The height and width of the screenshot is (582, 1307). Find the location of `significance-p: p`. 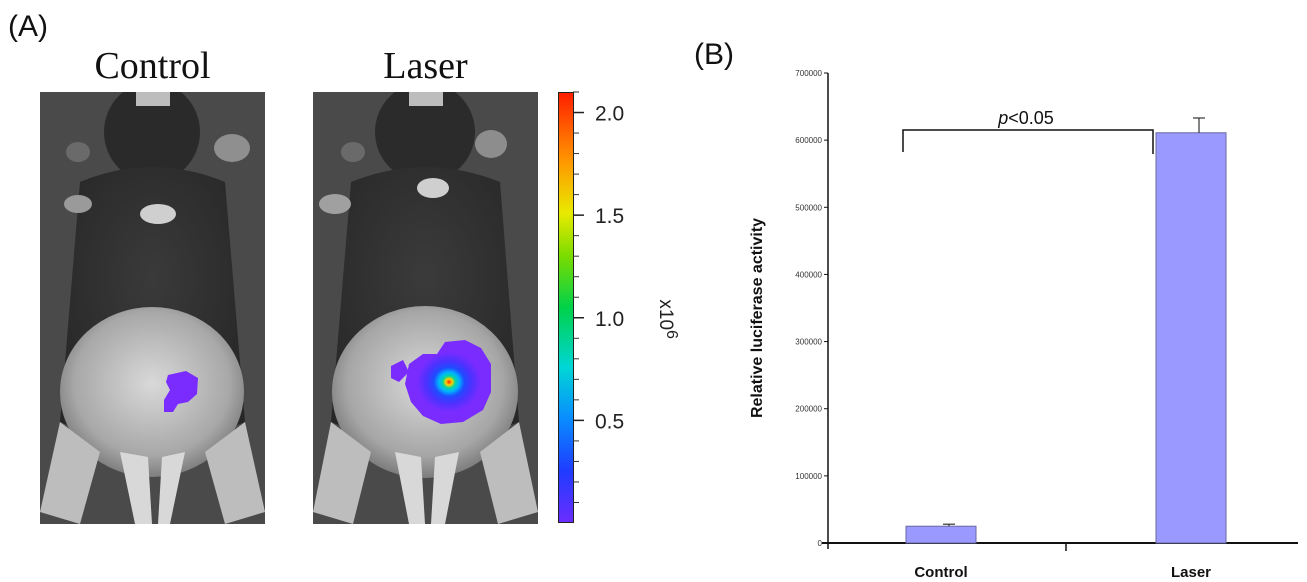

significance-p: p is located at coordinates (1002, 118).